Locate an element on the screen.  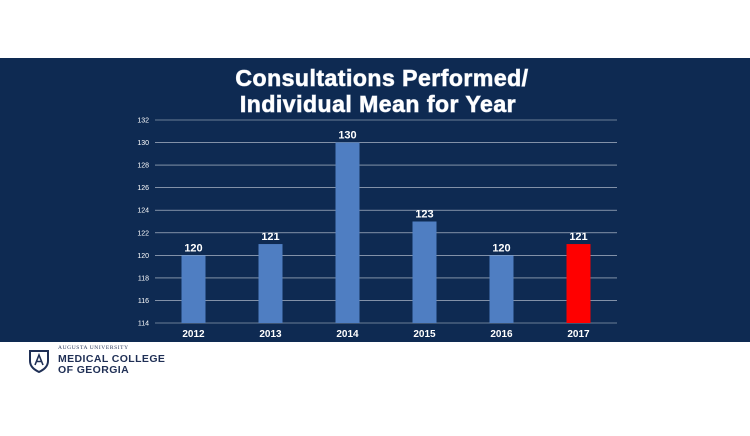
y-tick-label: 118 is located at coordinates (143, 278).